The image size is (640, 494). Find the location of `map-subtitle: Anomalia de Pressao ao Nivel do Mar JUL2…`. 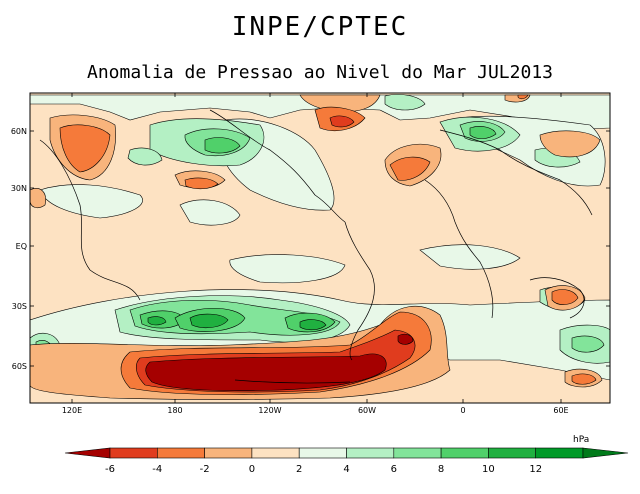

map-subtitle: Anomalia de Pressao ao Nivel do Mar JUL2… is located at coordinates (320, 72).